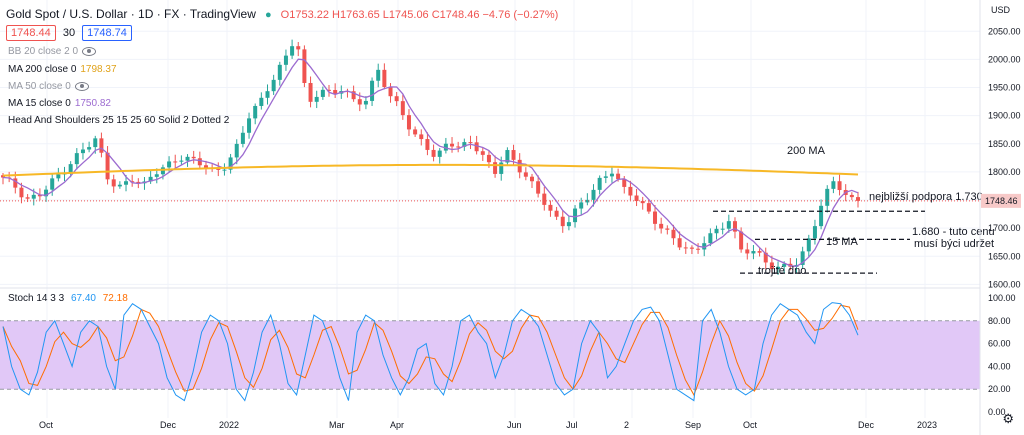 This screenshot has width=1024, height=435. I want to click on indicator-ma200-value: 1798.37, so click(98, 69).